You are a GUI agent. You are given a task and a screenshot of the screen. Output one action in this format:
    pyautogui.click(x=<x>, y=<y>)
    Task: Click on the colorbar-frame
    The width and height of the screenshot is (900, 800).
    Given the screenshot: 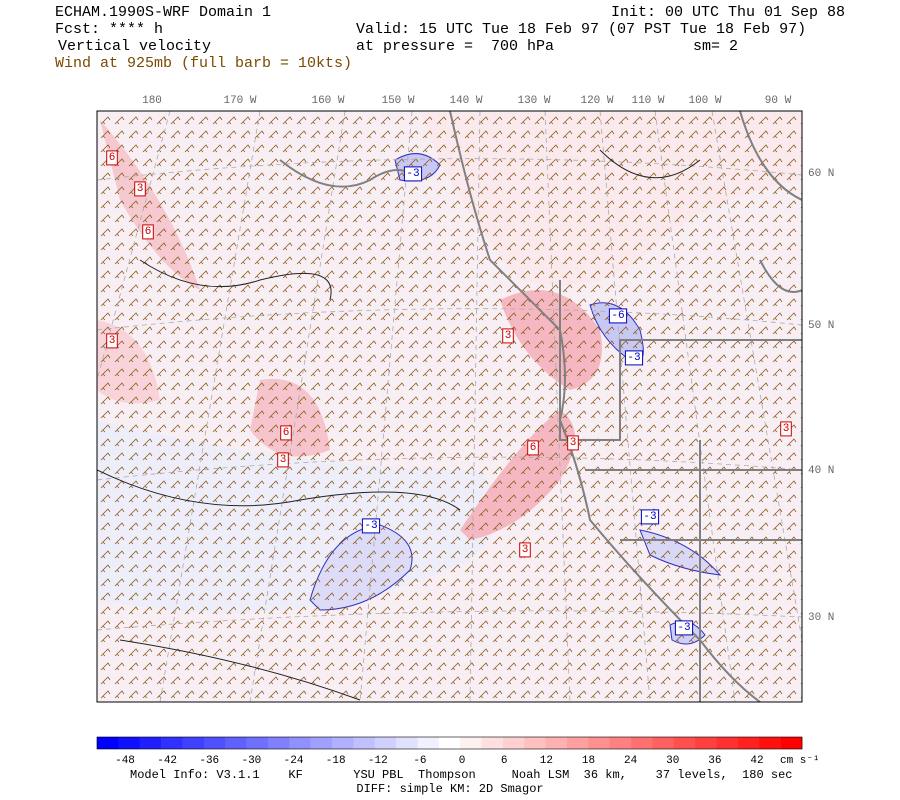 What is the action you would take?
    pyautogui.click(x=449, y=743)
    